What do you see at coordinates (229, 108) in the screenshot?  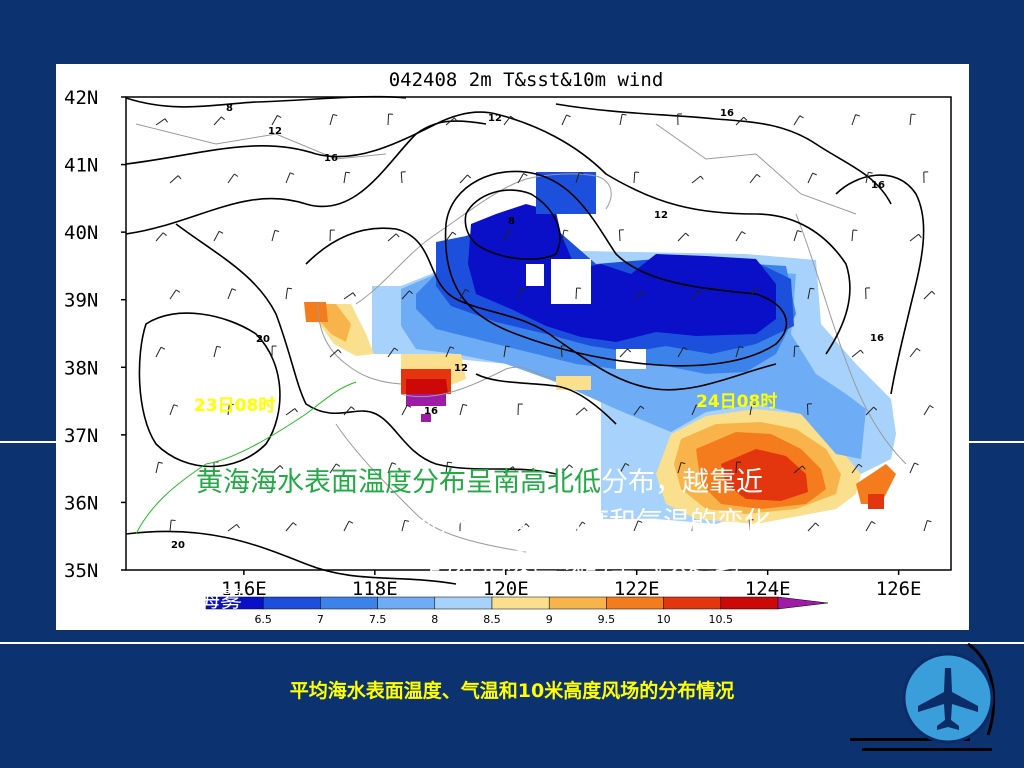 I see `contour-label: 8` at bounding box center [229, 108].